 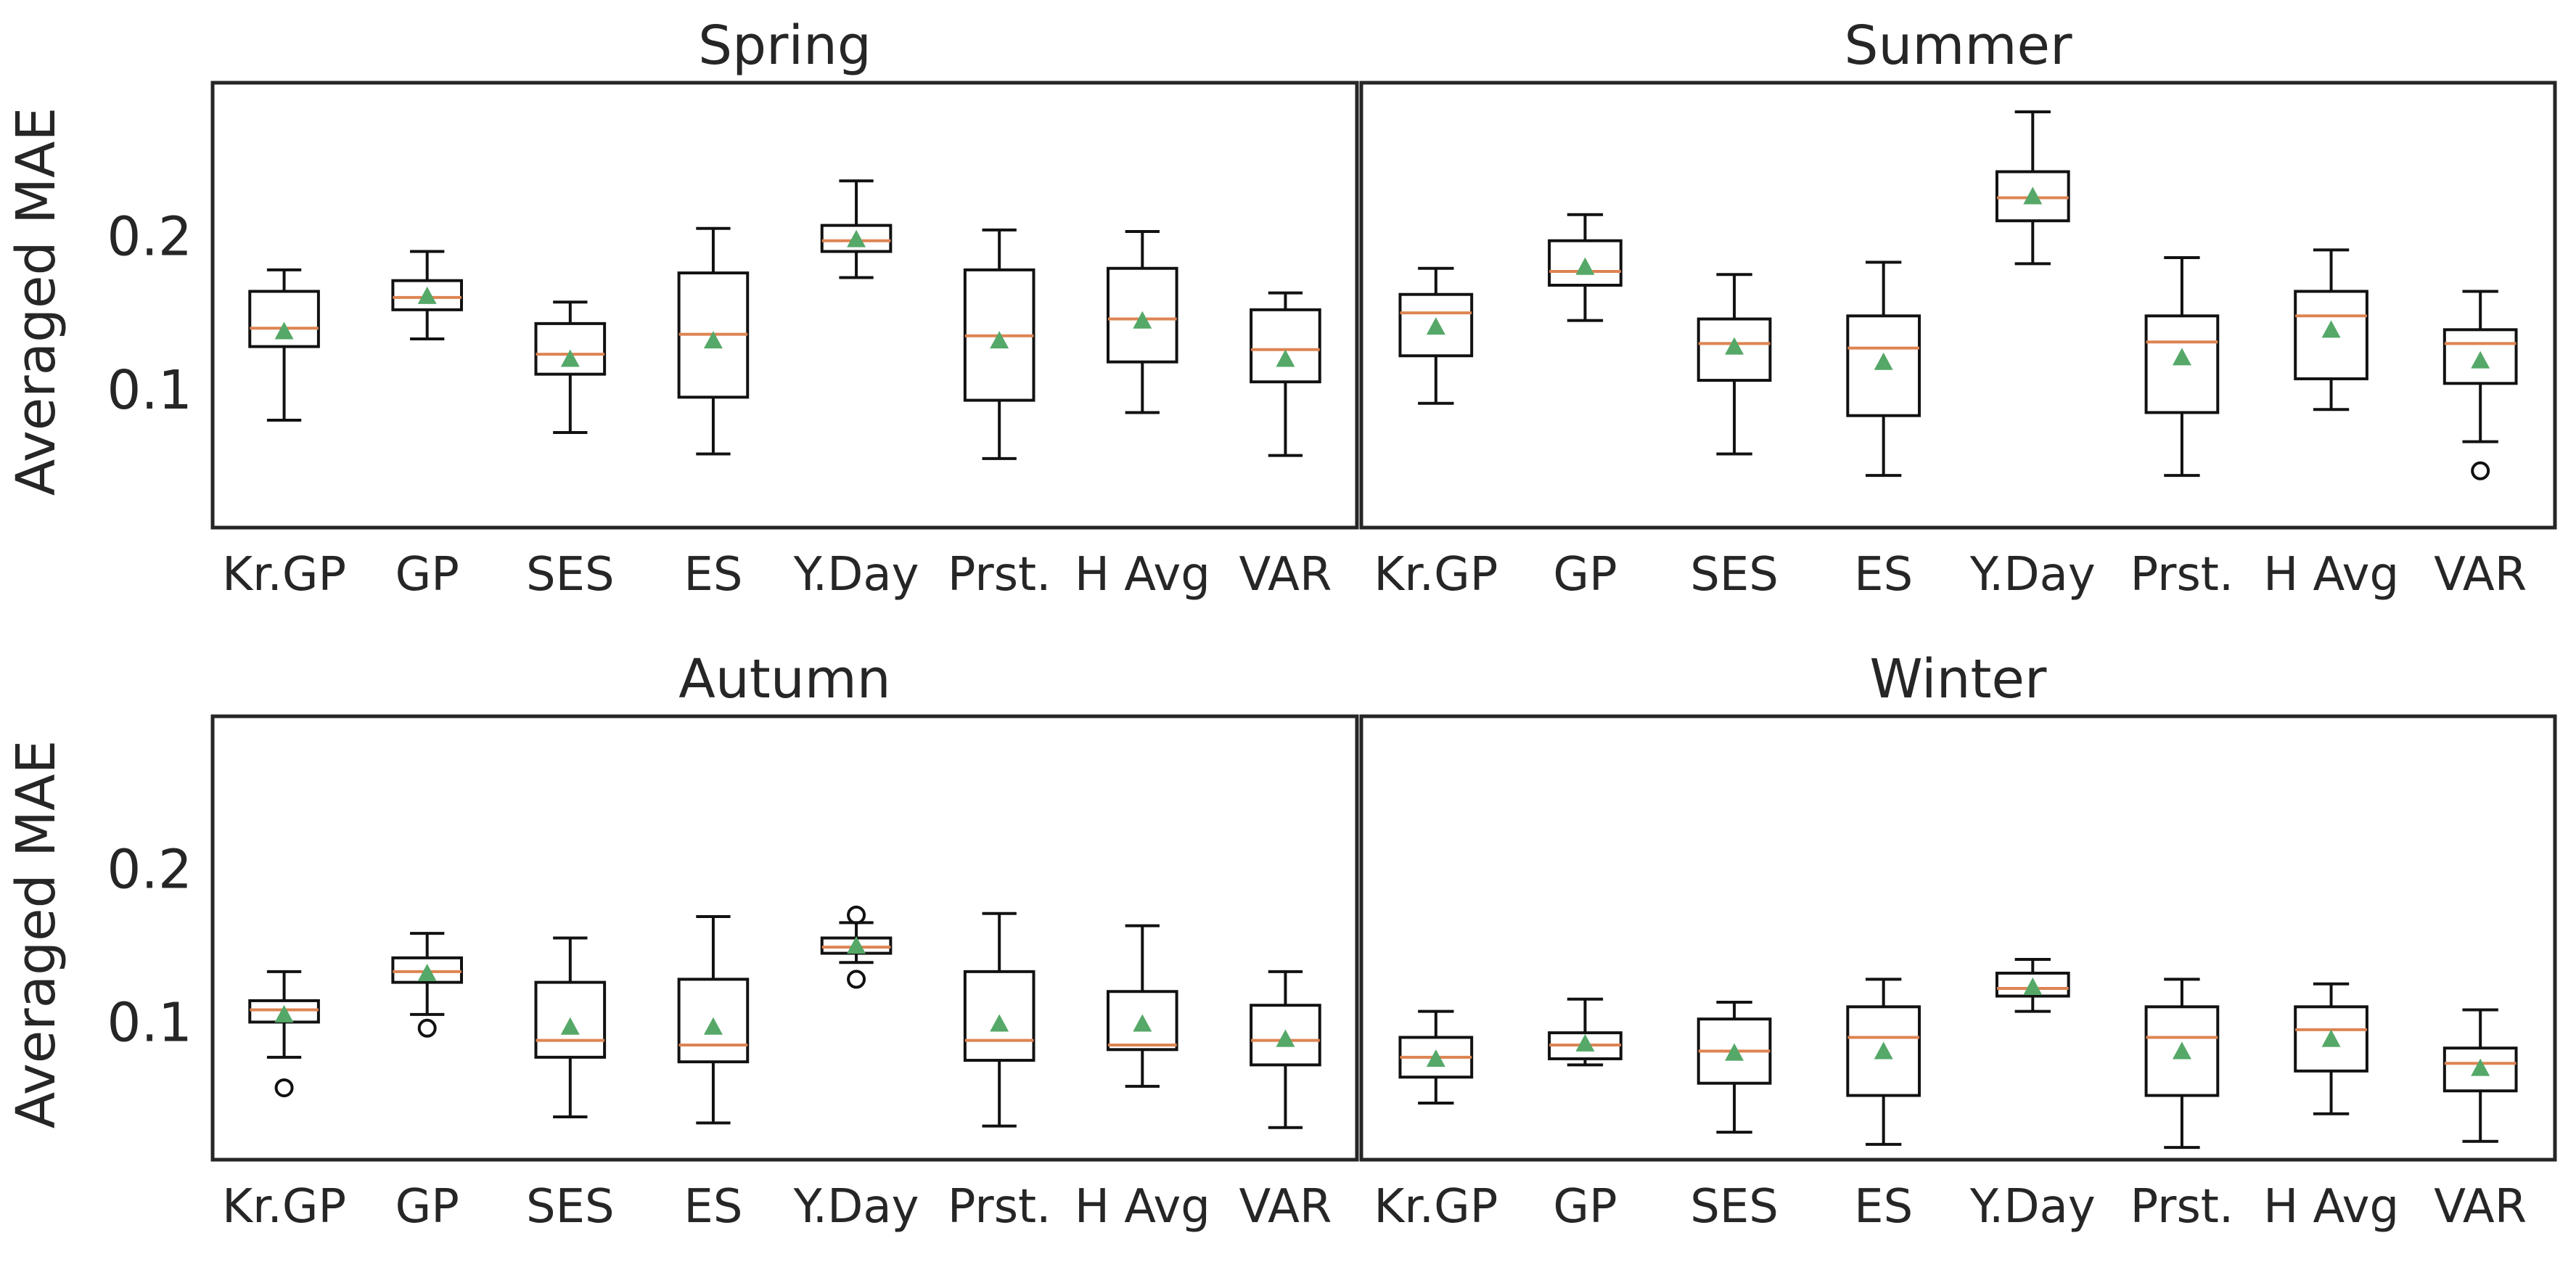 I want to click on panel-title-autumn: Autumn, so click(x=784, y=679).